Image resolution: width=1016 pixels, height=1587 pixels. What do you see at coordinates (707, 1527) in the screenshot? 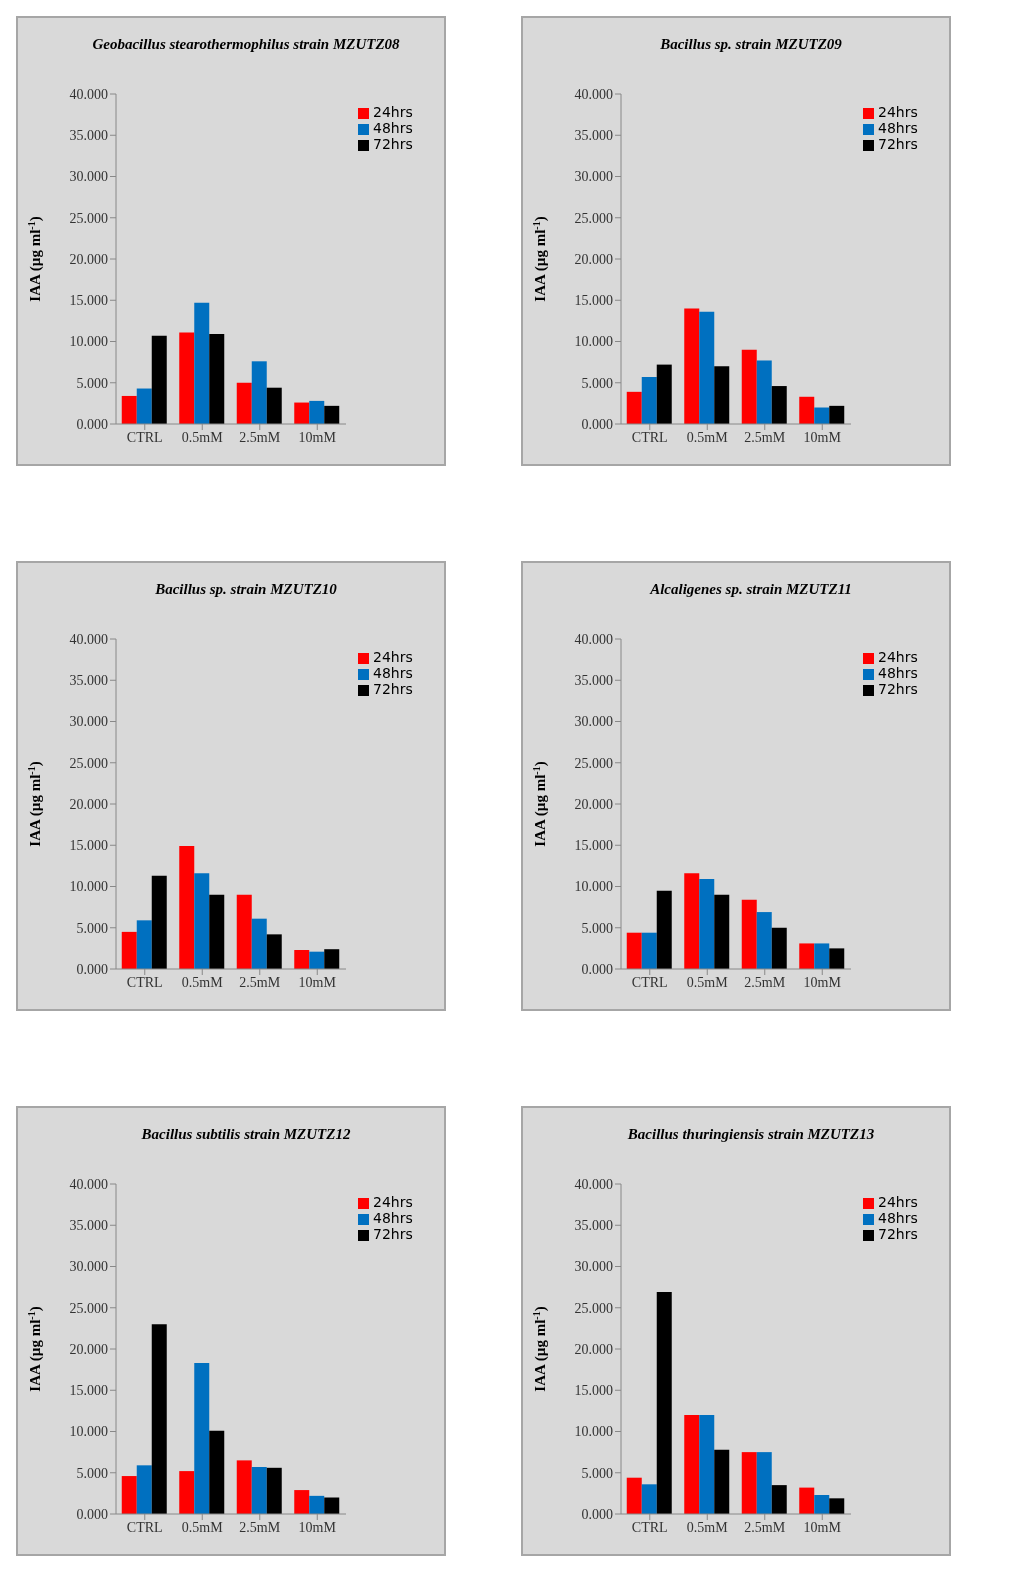
I see `x-tick-label: 0.5mM` at bounding box center [707, 1527].